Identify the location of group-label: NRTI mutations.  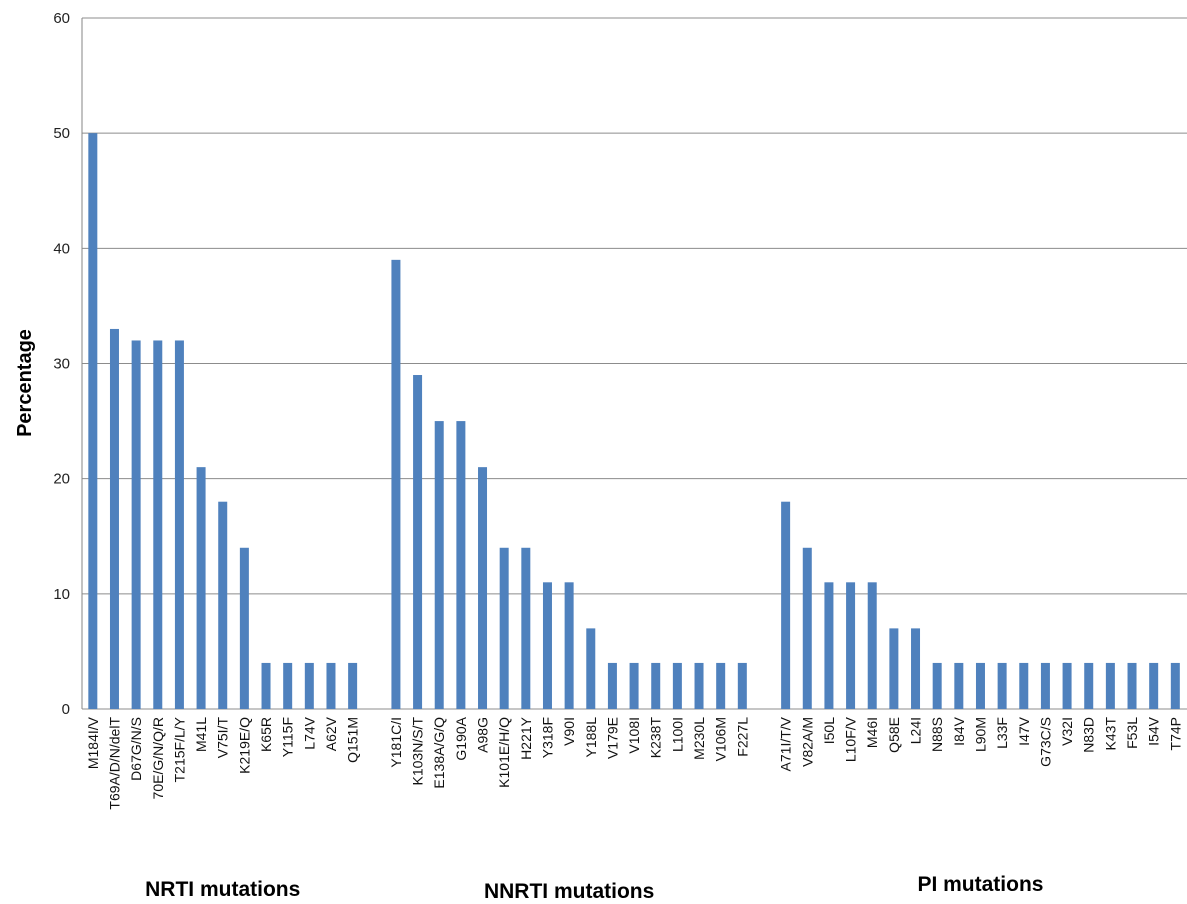
(222, 889).